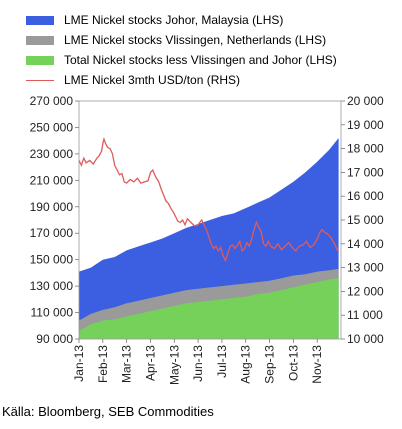 This screenshot has width=402, height=429. Describe the element at coordinates (52, 233) in the screenshot. I see `left-tick-label: 170 000` at that location.